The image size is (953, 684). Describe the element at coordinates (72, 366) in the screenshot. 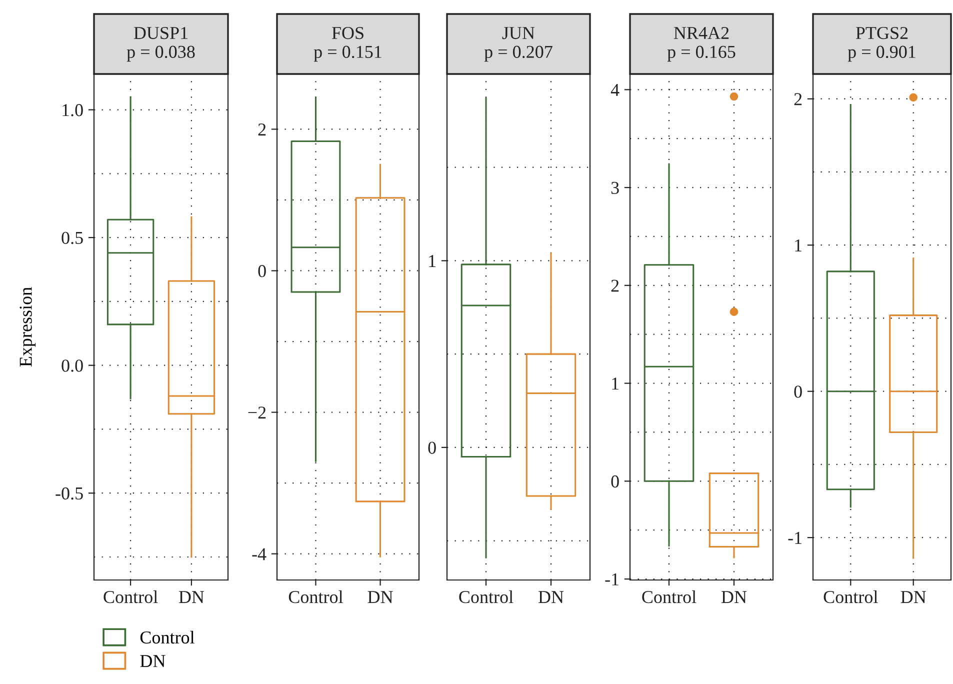

I see `y-tick-label: 0.0` at that location.